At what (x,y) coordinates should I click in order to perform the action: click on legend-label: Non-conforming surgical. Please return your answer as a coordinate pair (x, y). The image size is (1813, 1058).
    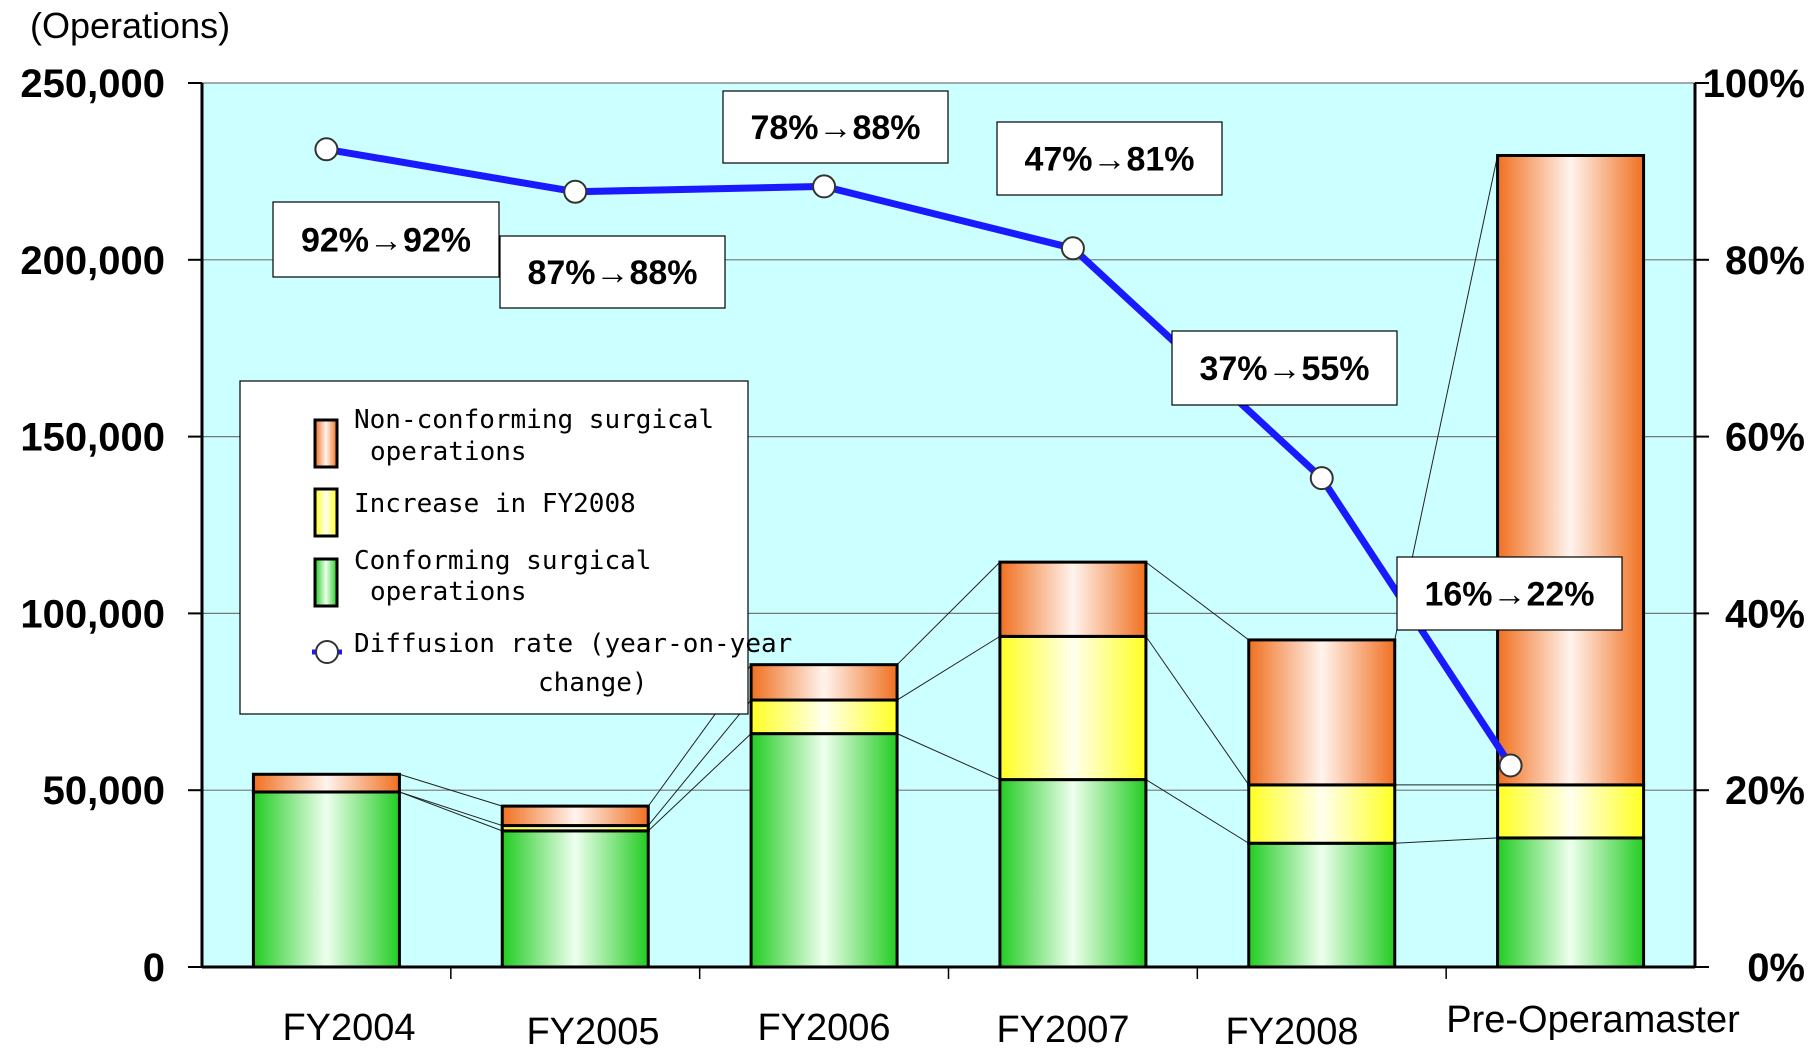
    Looking at the image, I should click on (534, 420).